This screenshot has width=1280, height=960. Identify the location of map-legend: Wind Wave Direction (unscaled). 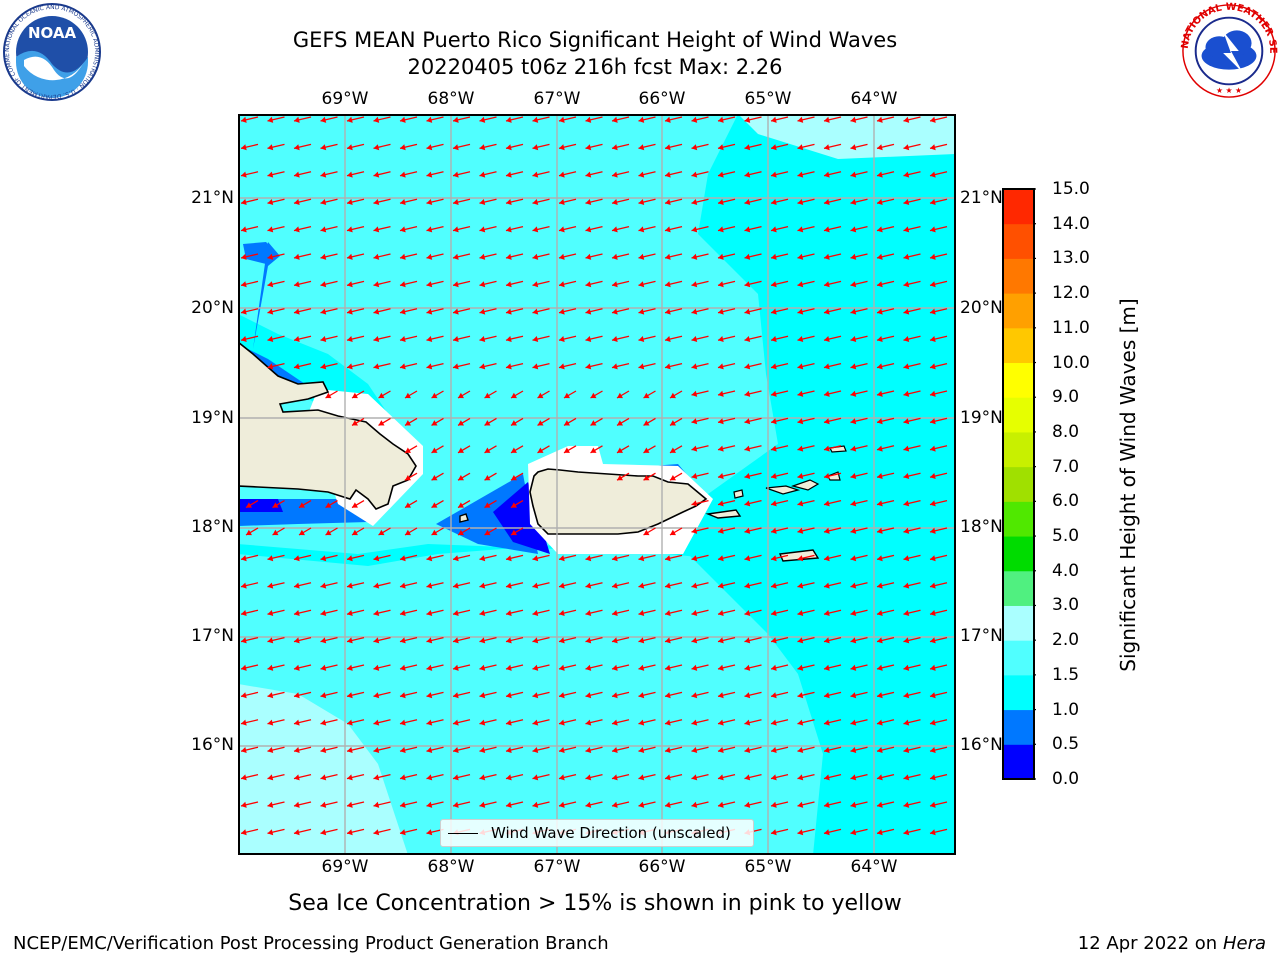
(597, 833).